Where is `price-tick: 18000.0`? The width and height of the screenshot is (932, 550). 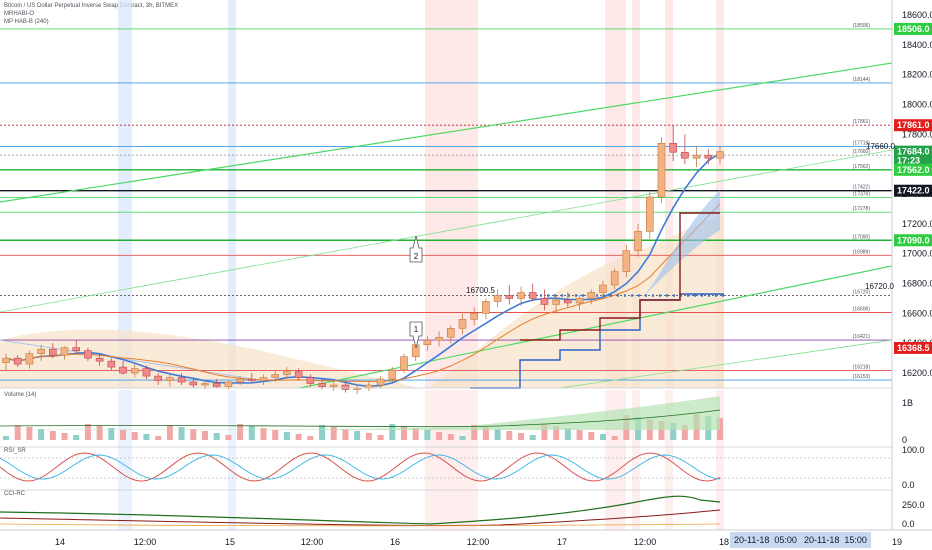
price-tick: 18000.0 is located at coordinates (917, 104).